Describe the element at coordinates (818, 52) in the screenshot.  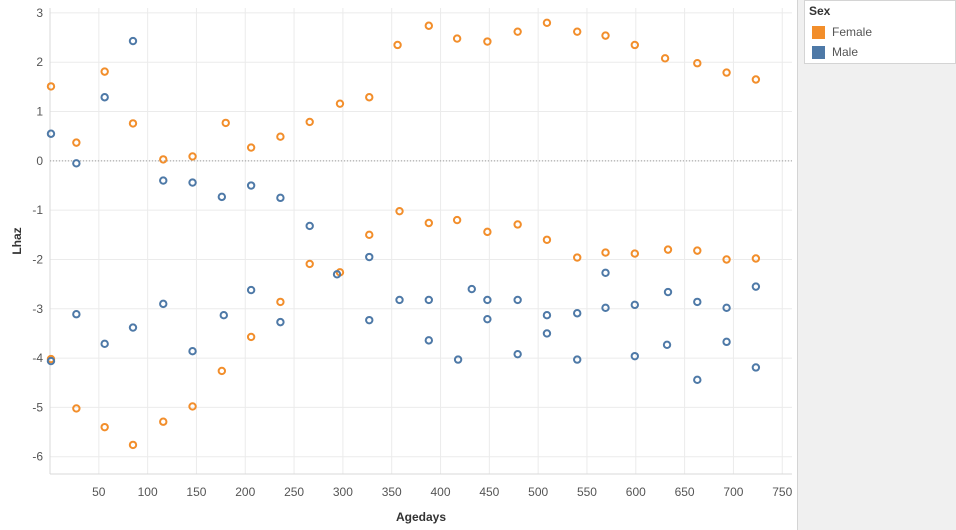
I see `legend-swatch-male` at that location.